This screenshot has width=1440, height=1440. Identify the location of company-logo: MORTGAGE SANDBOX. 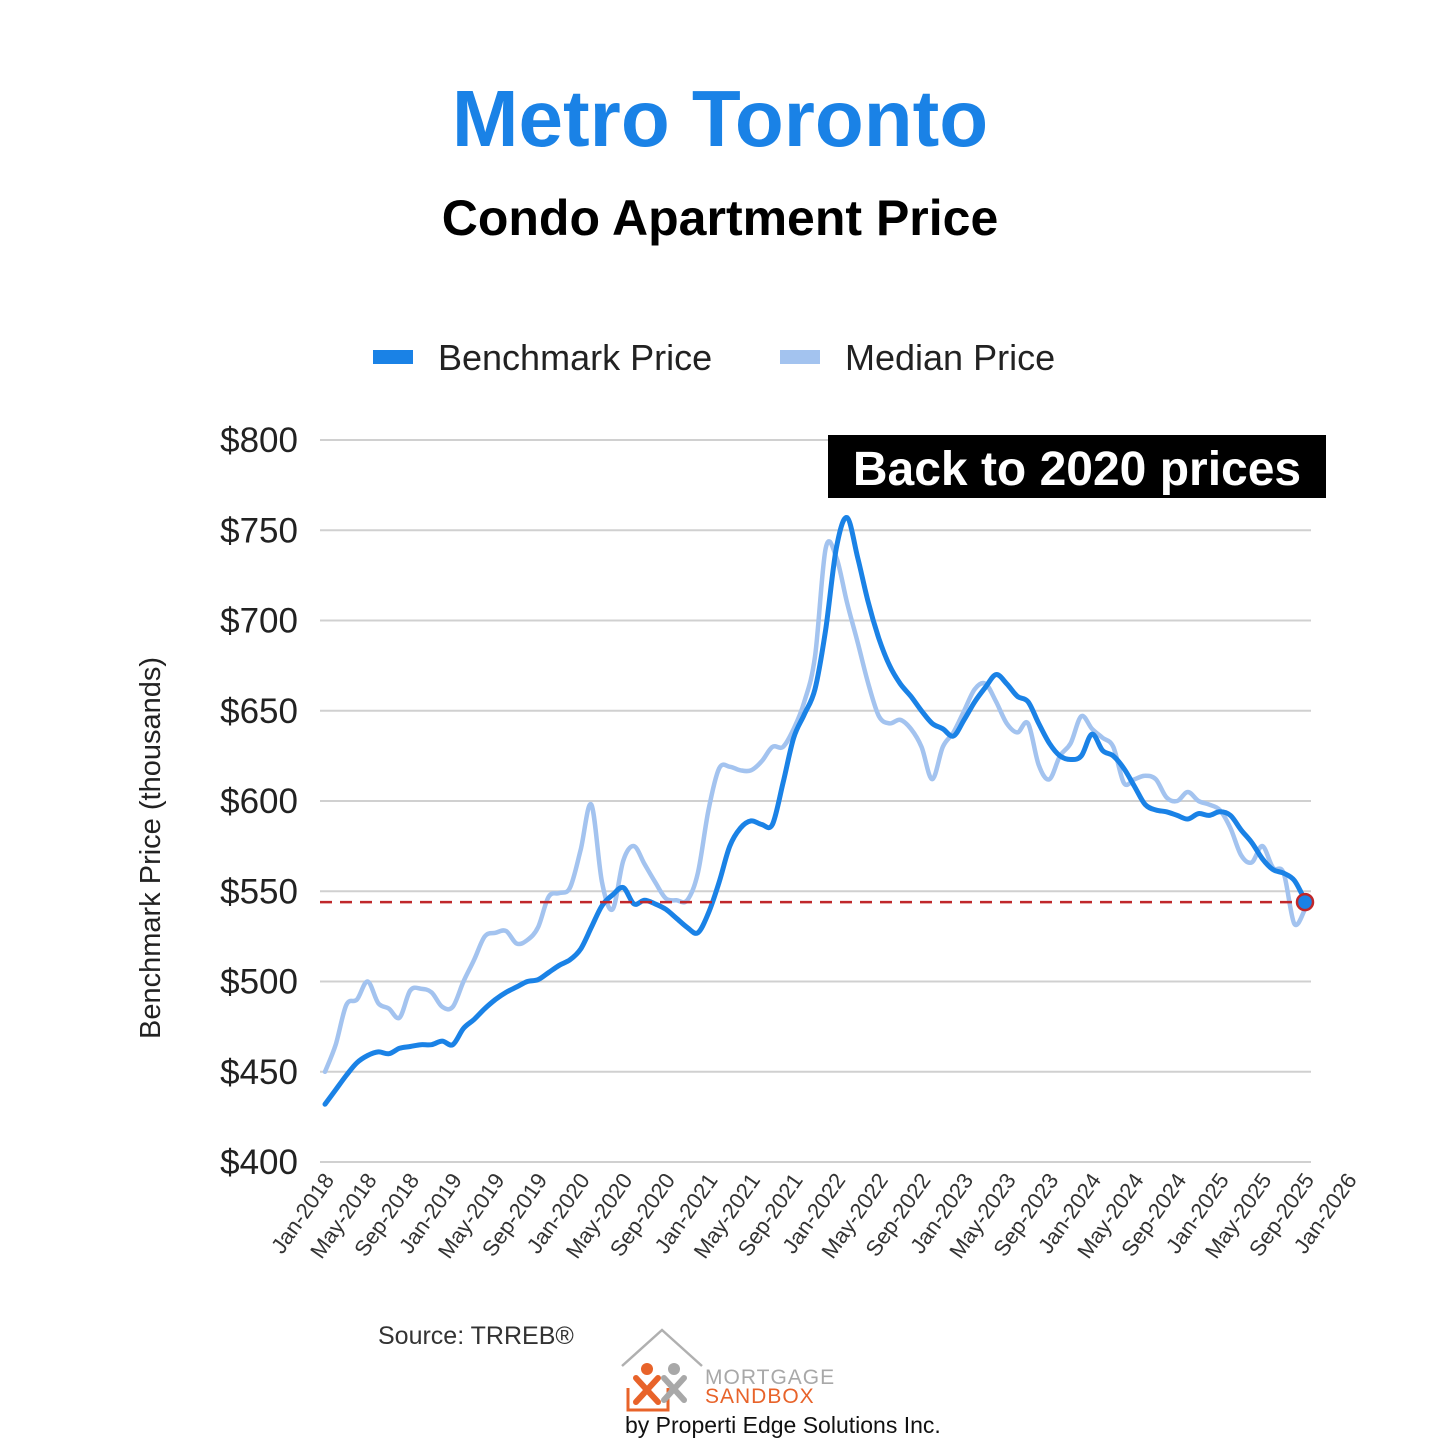
(728, 1370).